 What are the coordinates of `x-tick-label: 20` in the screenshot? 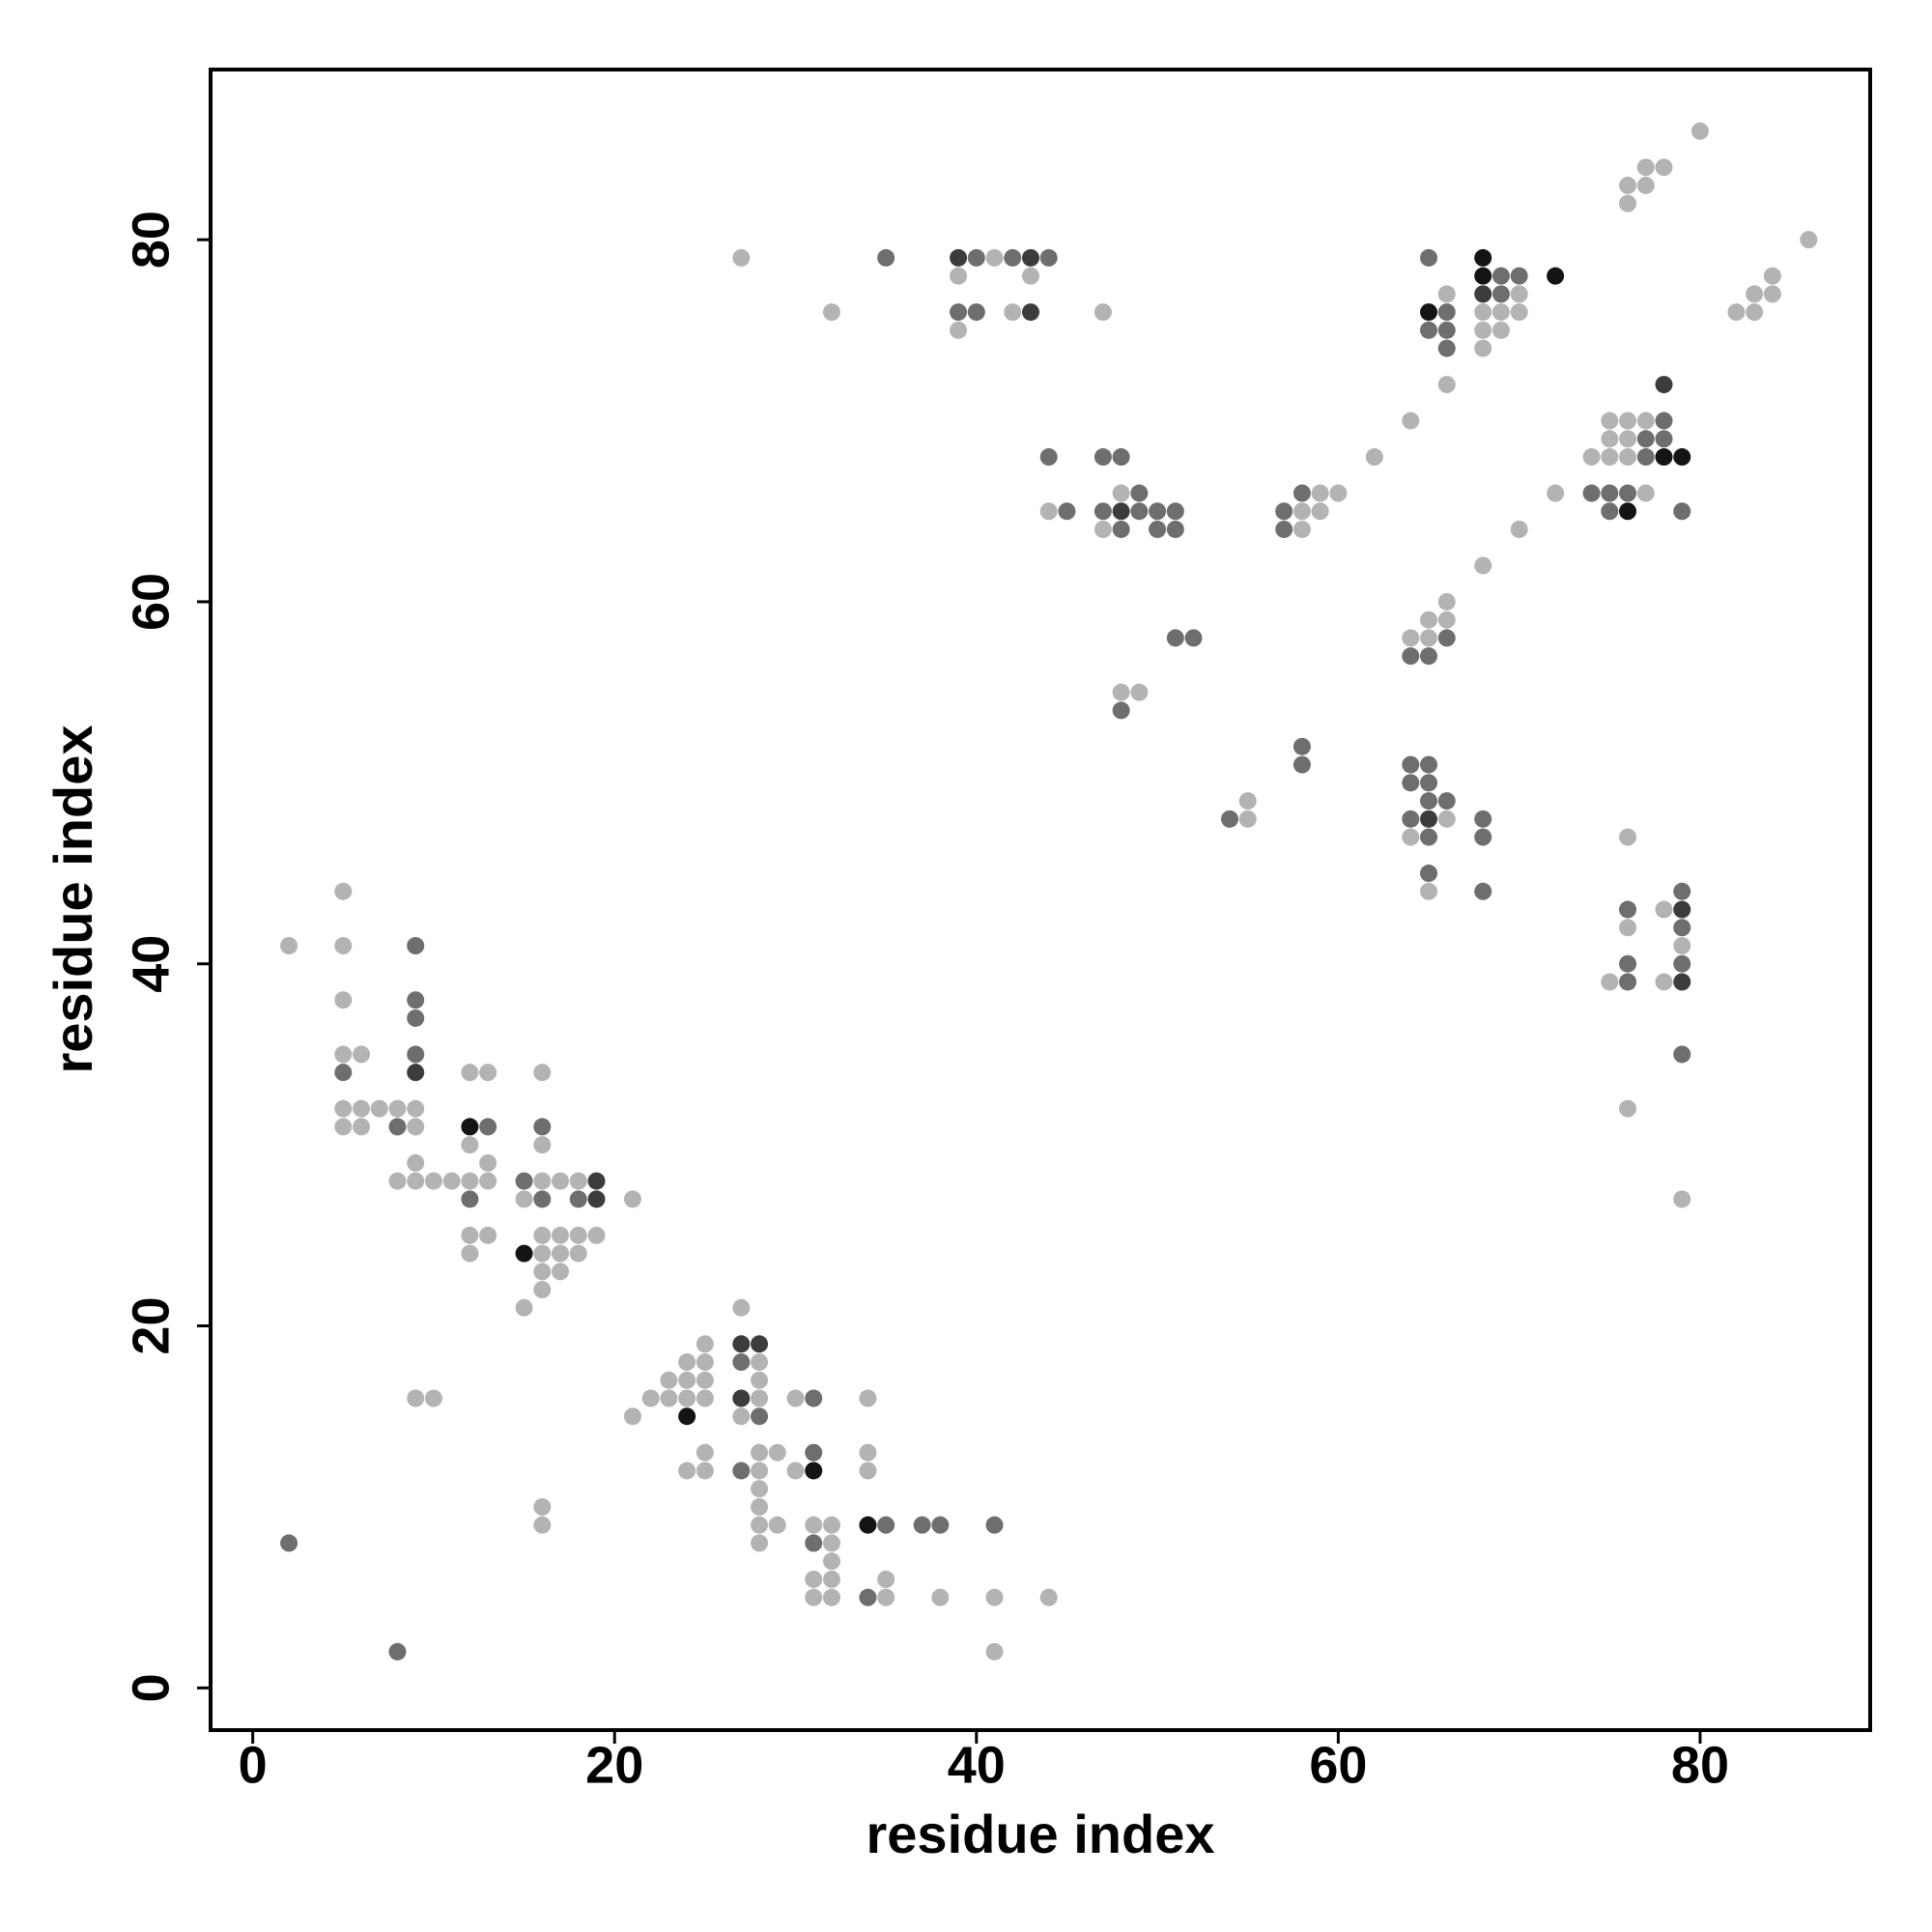 It's located at (614, 1765).